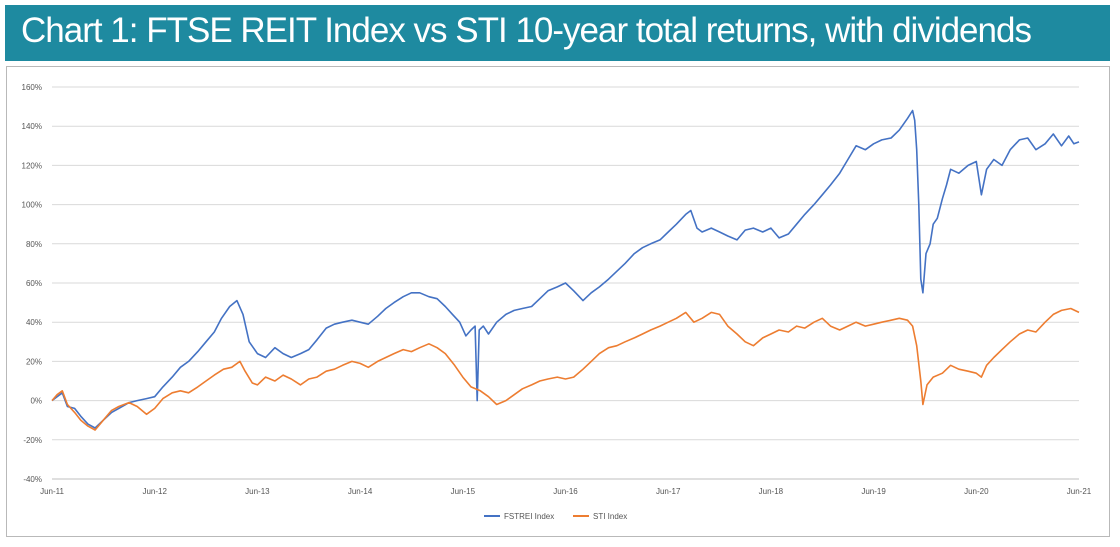 This screenshot has width=1120, height=547. I want to click on x-tick-label: Jun-11, so click(52, 491).